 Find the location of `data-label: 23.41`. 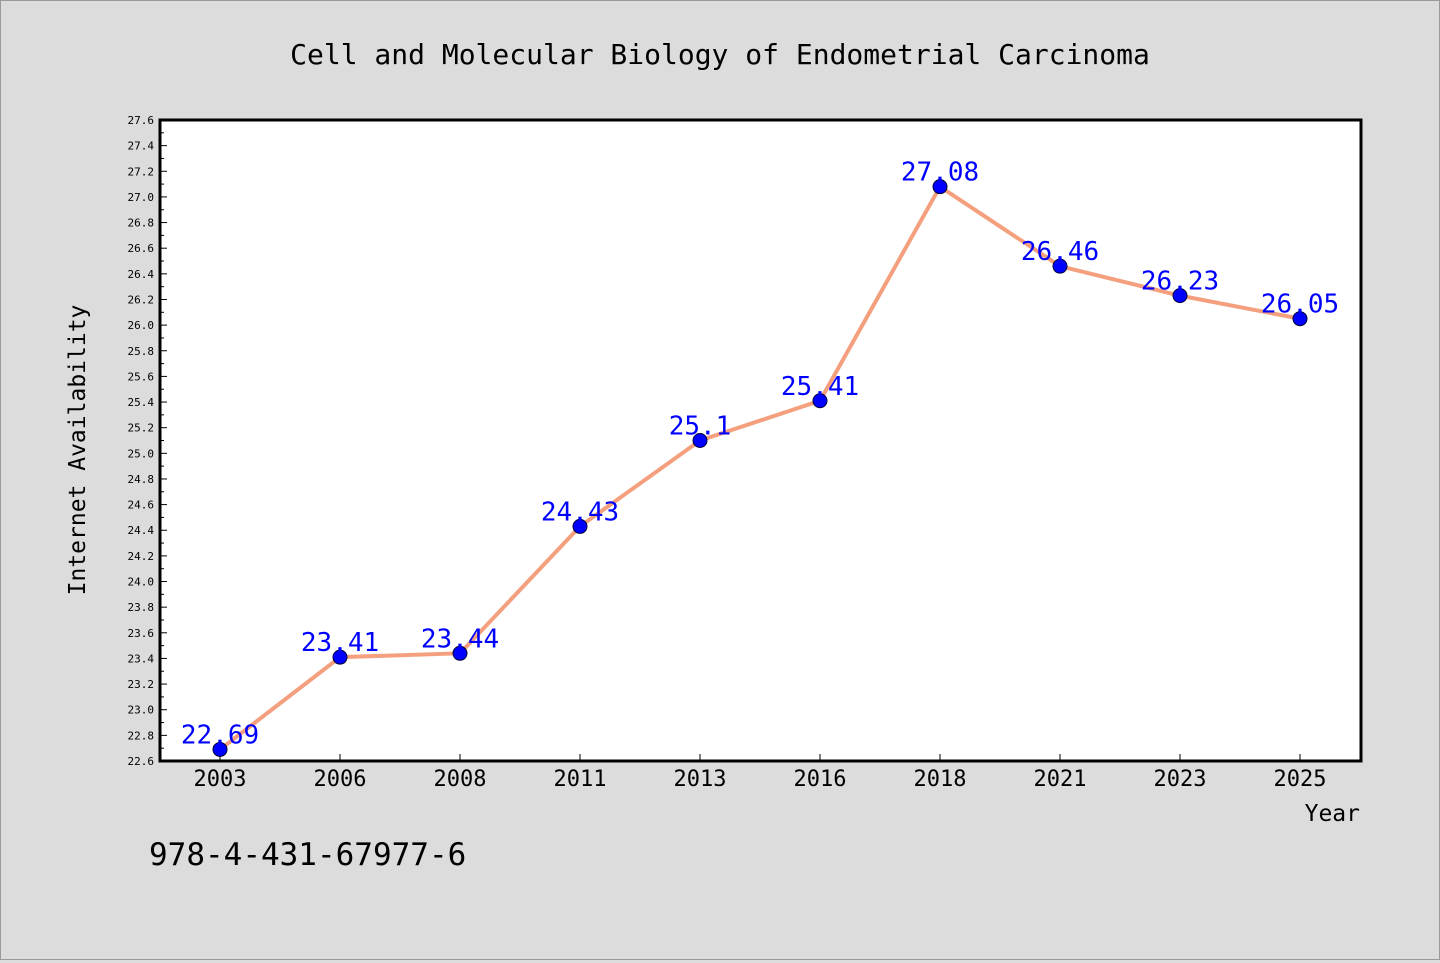

data-label: 23.41 is located at coordinates (340, 643).